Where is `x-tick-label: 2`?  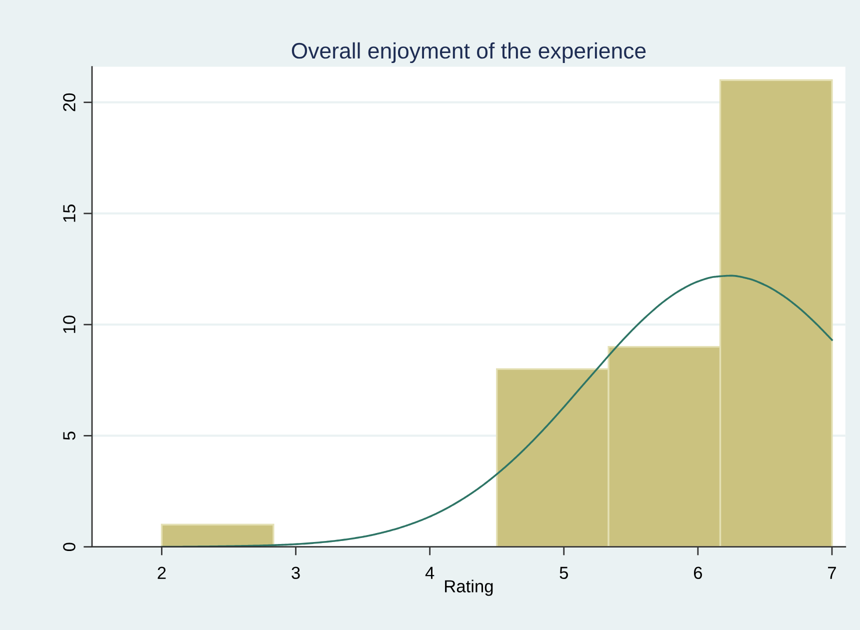 x-tick-label: 2 is located at coordinates (162, 572).